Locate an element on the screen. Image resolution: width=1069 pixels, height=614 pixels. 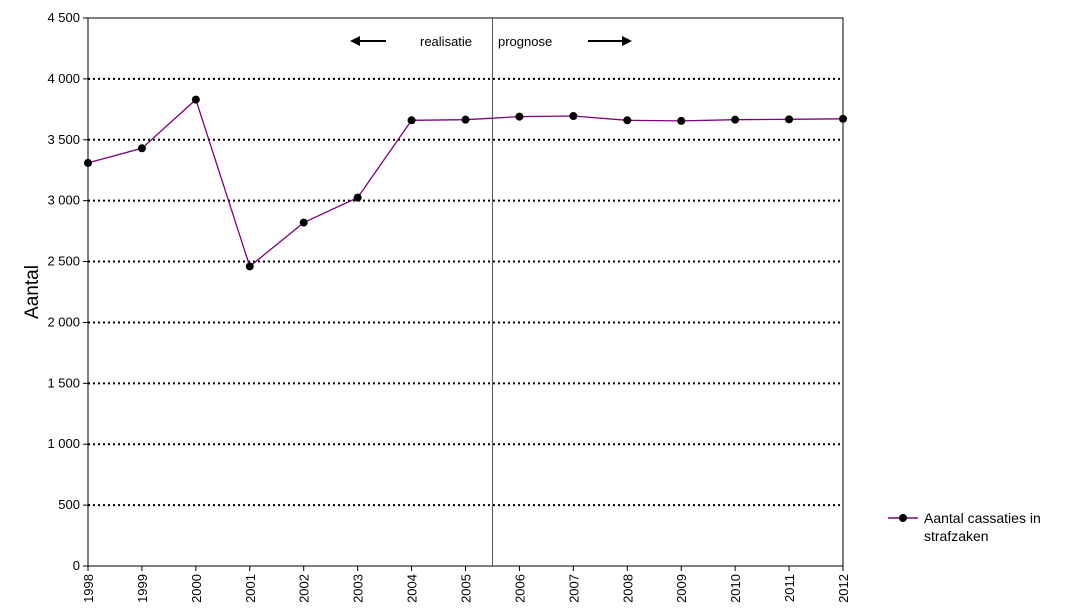
x-tick-label: 2009 is located at coordinates (681, 588).